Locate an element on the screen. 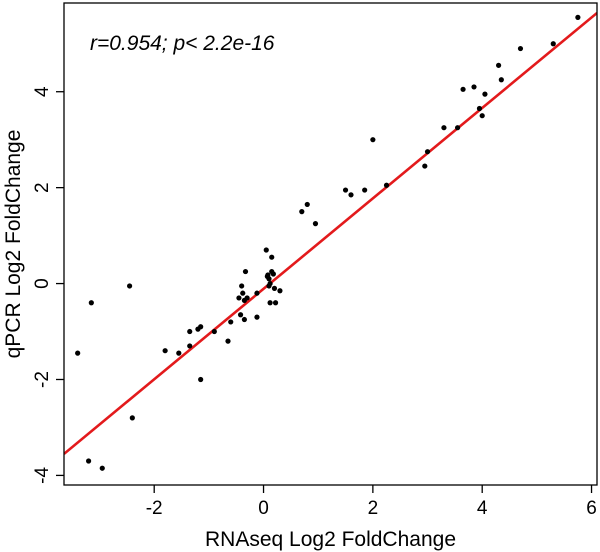 The image size is (600, 552). correlation-annotation: r=0.954; p< 2.2e-16 is located at coordinates (182, 43).